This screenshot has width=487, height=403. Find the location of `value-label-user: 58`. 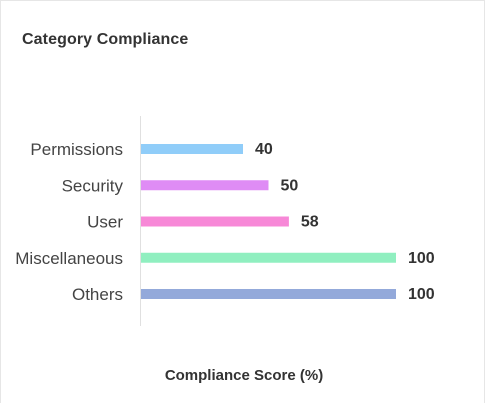

value-label-user: 58 is located at coordinates (310, 222).